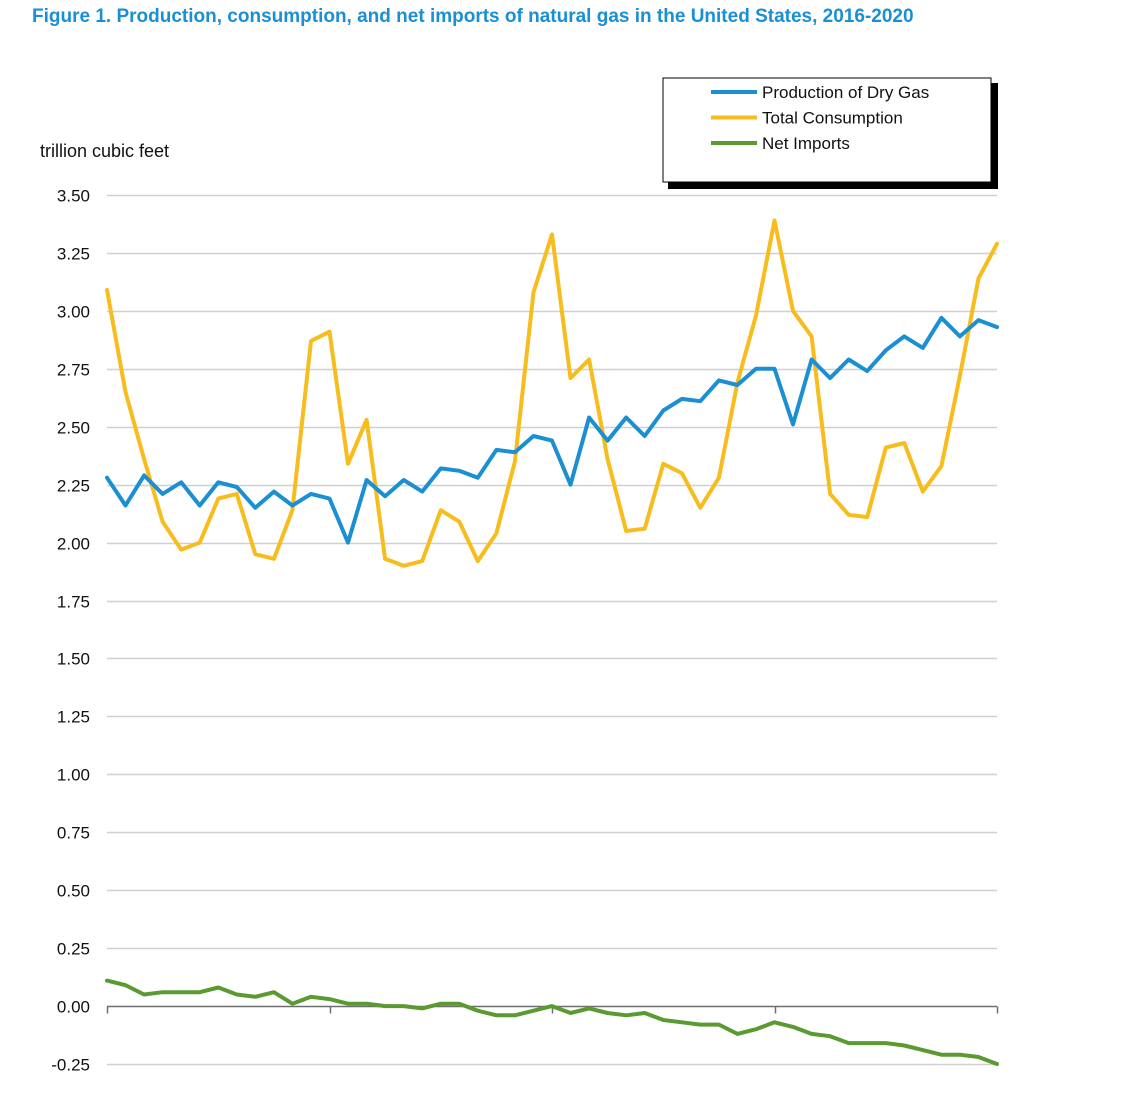 The width and height of the screenshot is (1140, 1110). I want to click on y-tick-label: 1.00, so click(73, 775).